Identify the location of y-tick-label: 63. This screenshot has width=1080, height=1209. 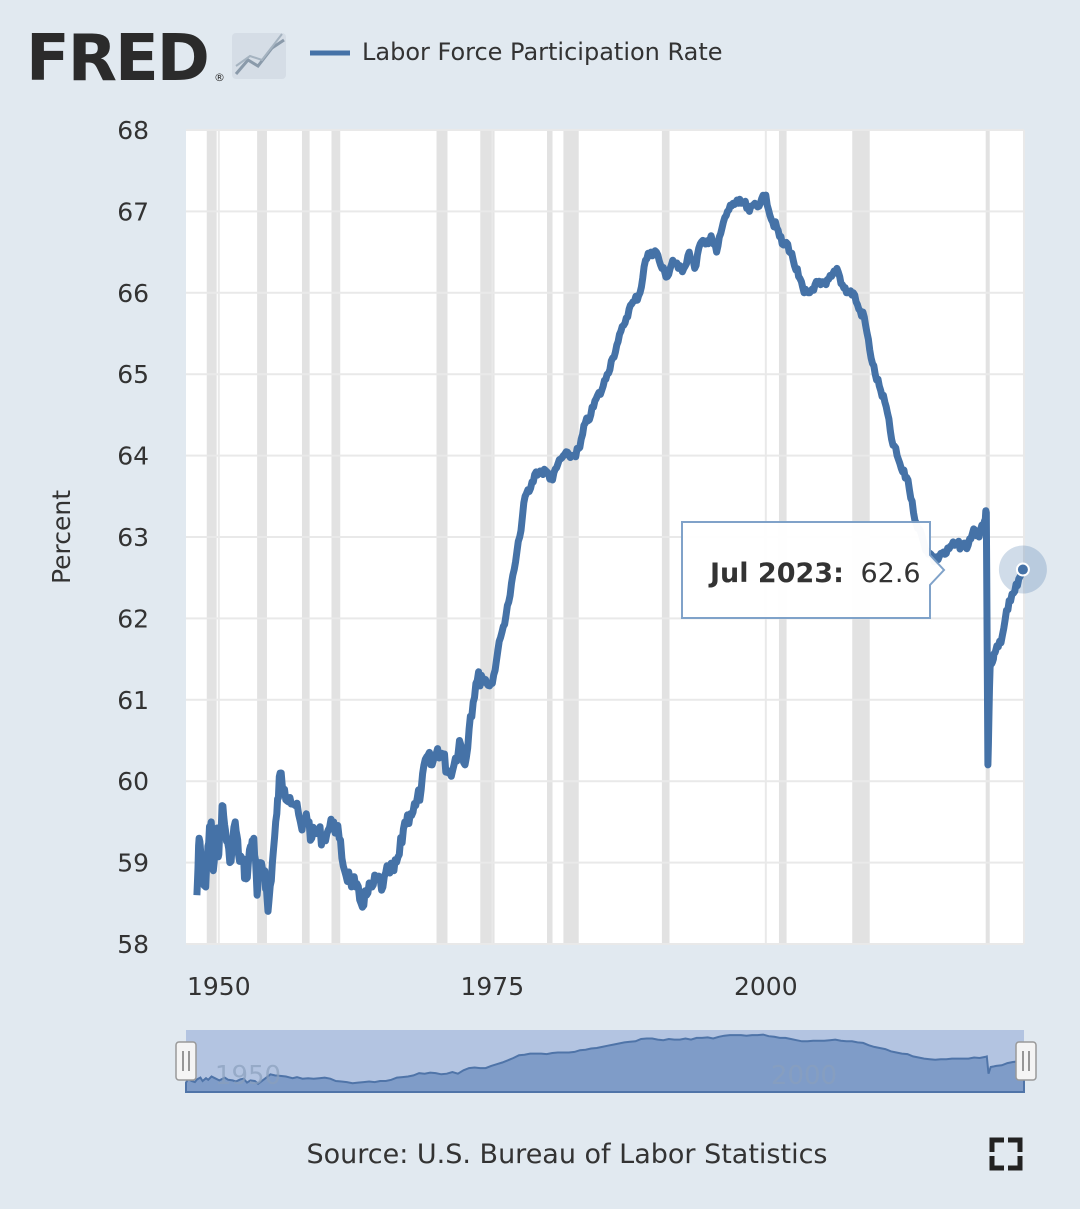
(133, 537).